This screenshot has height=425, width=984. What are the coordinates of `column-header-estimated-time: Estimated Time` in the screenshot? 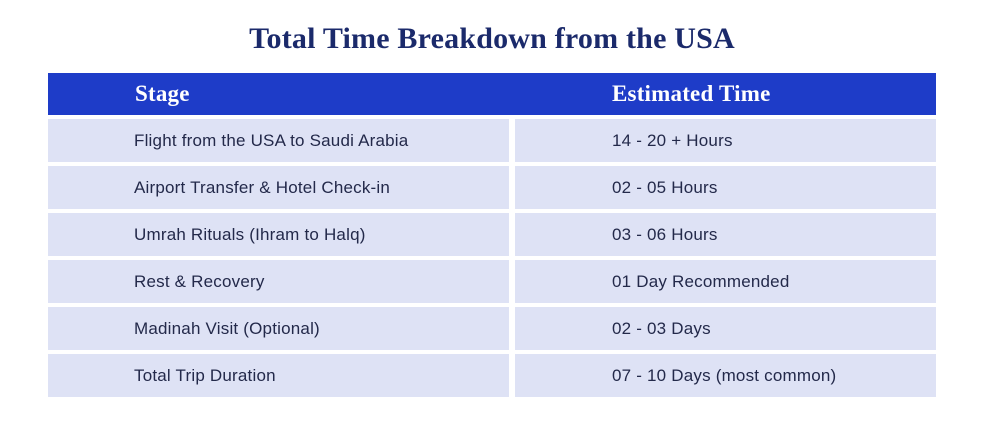 It's located at (691, 93).